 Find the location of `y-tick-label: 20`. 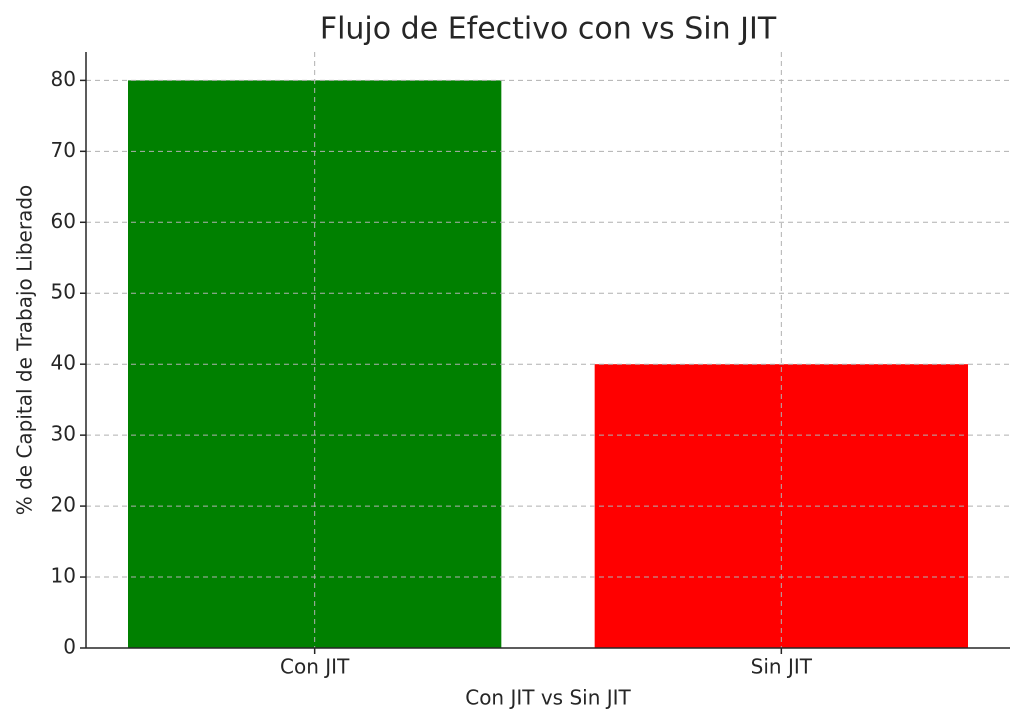

y-tick-label: 20 is located at coordinates (63, 505).